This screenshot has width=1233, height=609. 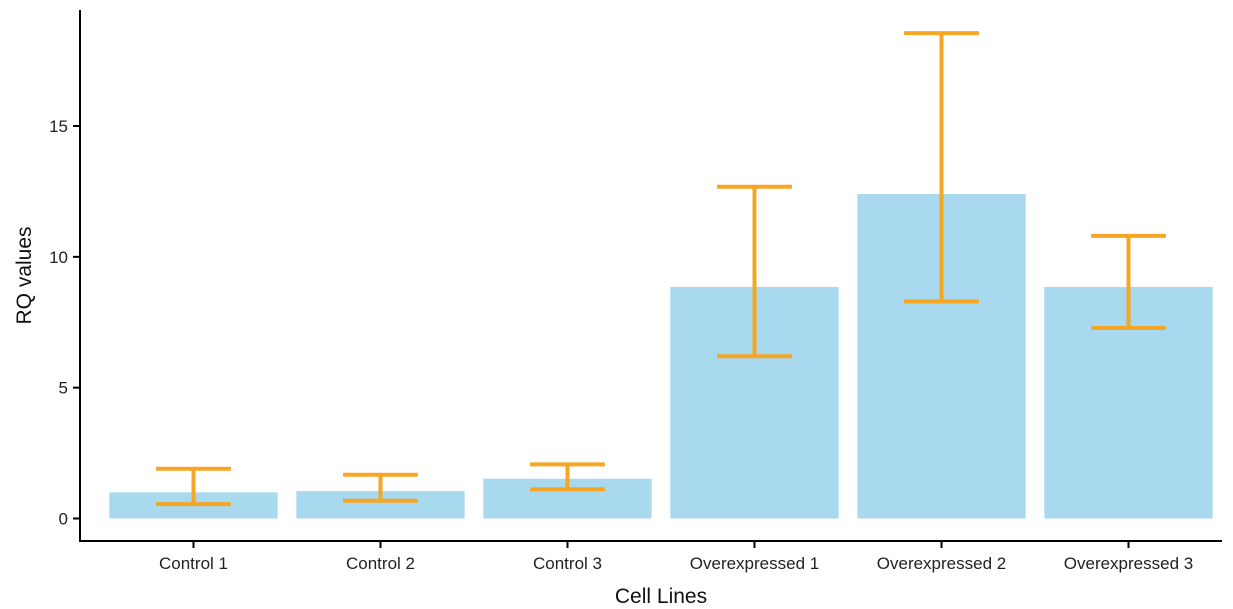 I want to click on x-tick-label: Overexpressed 3, so click(x=1128, y=563).